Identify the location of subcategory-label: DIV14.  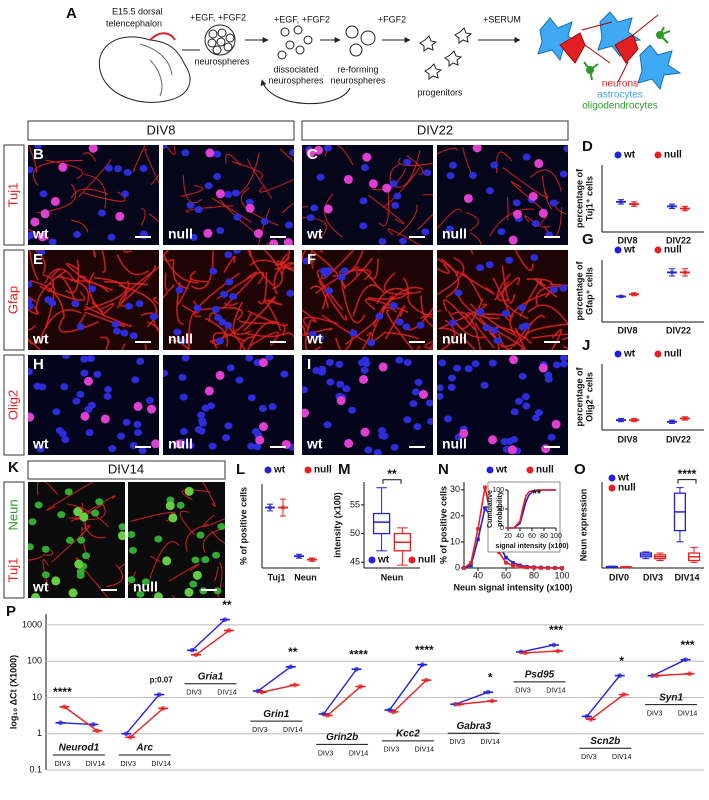
(161, 764).